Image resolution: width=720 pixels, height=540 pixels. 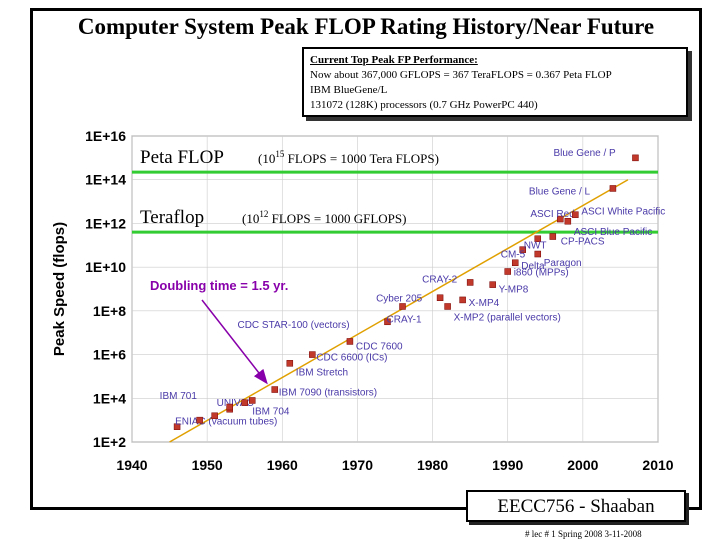 I want to click on y-tick-label: 1E+12, so click(x=105, y=223).